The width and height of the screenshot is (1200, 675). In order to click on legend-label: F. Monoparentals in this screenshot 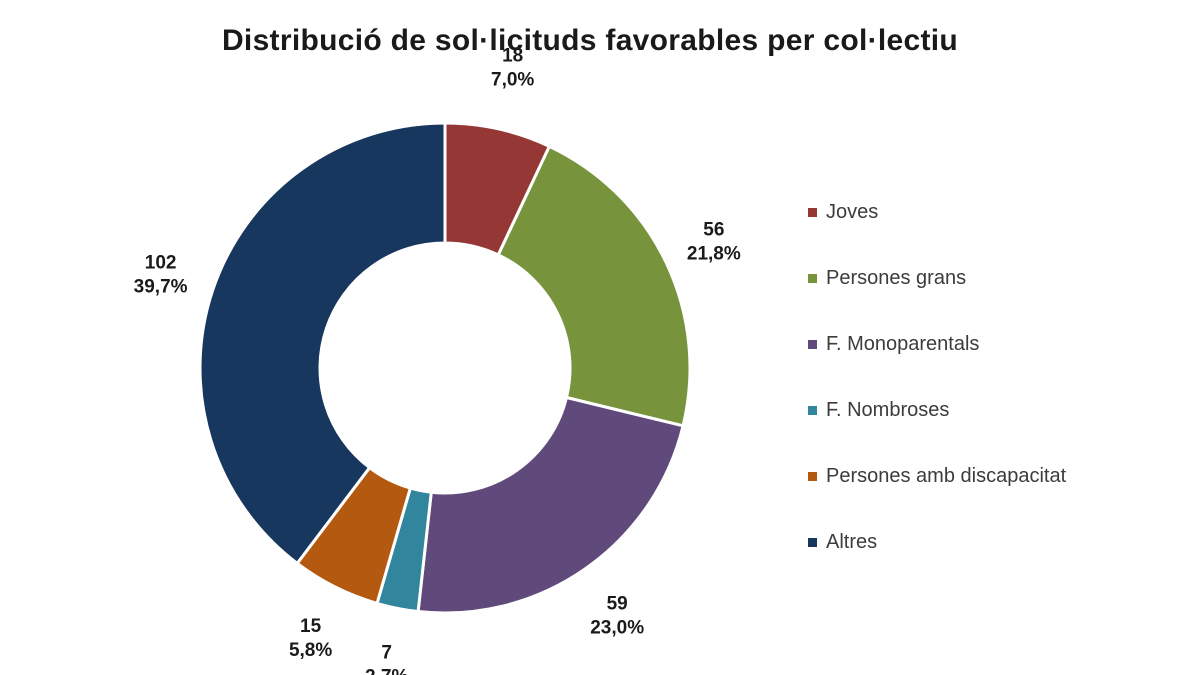, I will do `click(903, 344)`.